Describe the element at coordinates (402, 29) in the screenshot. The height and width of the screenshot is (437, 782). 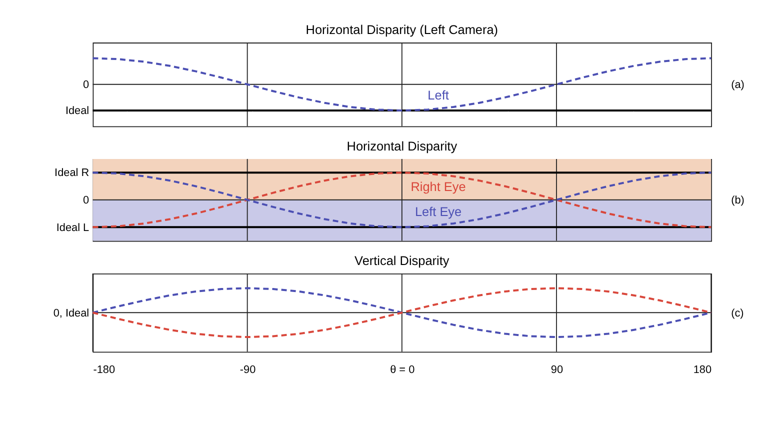
I see `chart-title: Horizontal Disparity (Left Camera)` at that location.